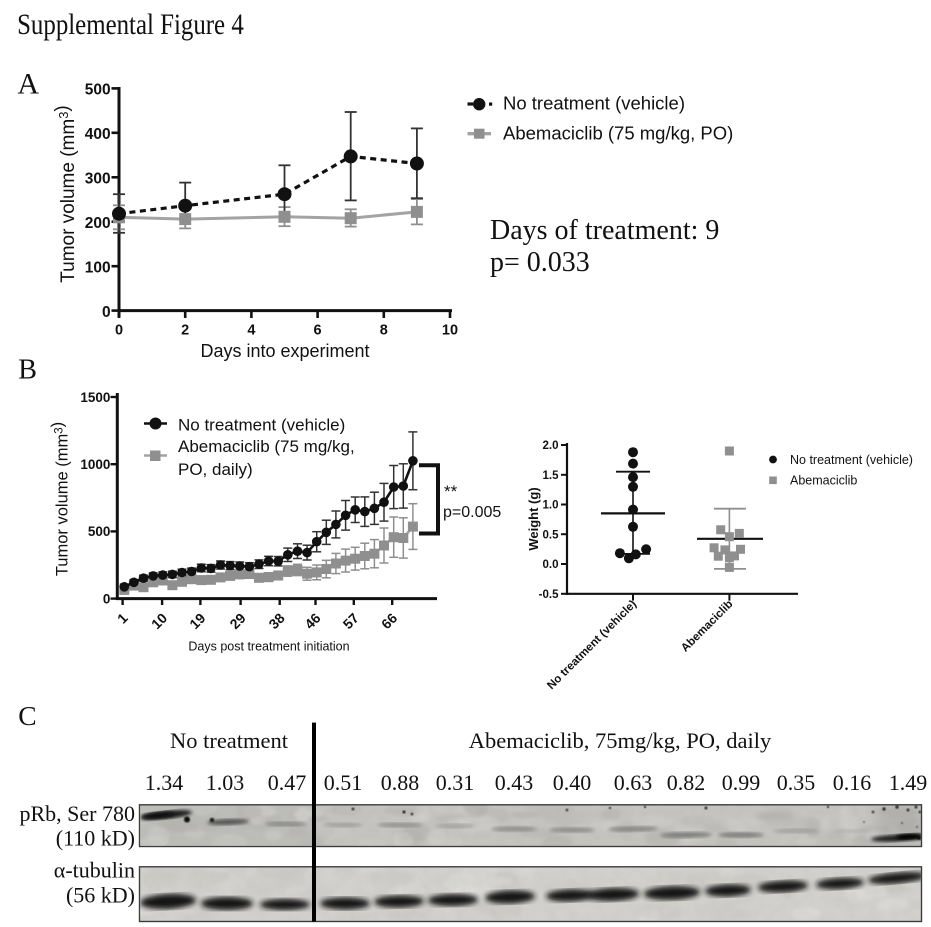 This screenshot has width=931, height=927. Describe the element at coordinates (268, 647) in the screenshot. I see `svg-text: Days post treatment initiation` at that location.